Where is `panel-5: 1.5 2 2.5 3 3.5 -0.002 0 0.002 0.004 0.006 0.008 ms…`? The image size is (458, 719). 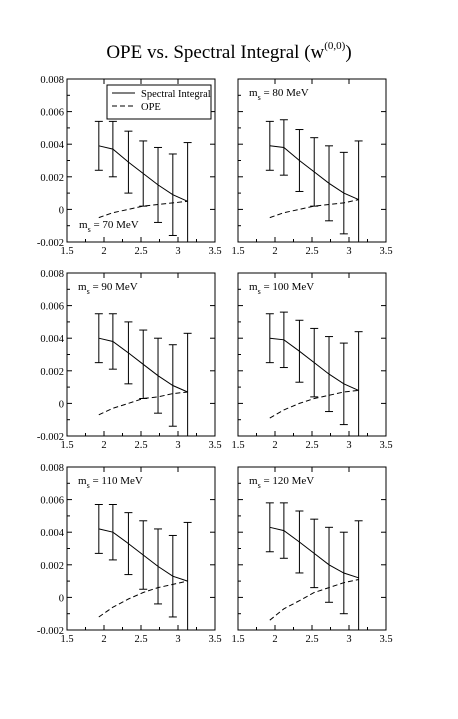 panel-5: 1.5 2 2.5 3 3.5 -0.002 0 0.002 0.004 0.006 0.008 ms… is located at coordinates (129, 554).